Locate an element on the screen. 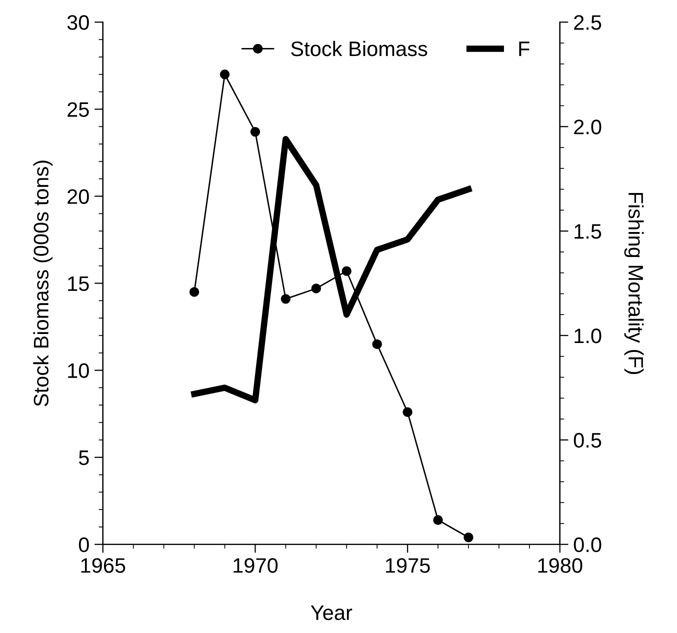  y-tick-label: 10 is located at coordinates (78, 370).